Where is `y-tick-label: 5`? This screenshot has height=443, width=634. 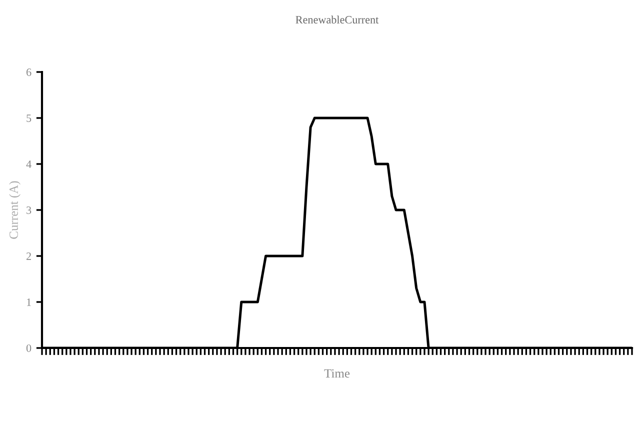 y-tick-label: 5 is located at coordinates (29, 118).